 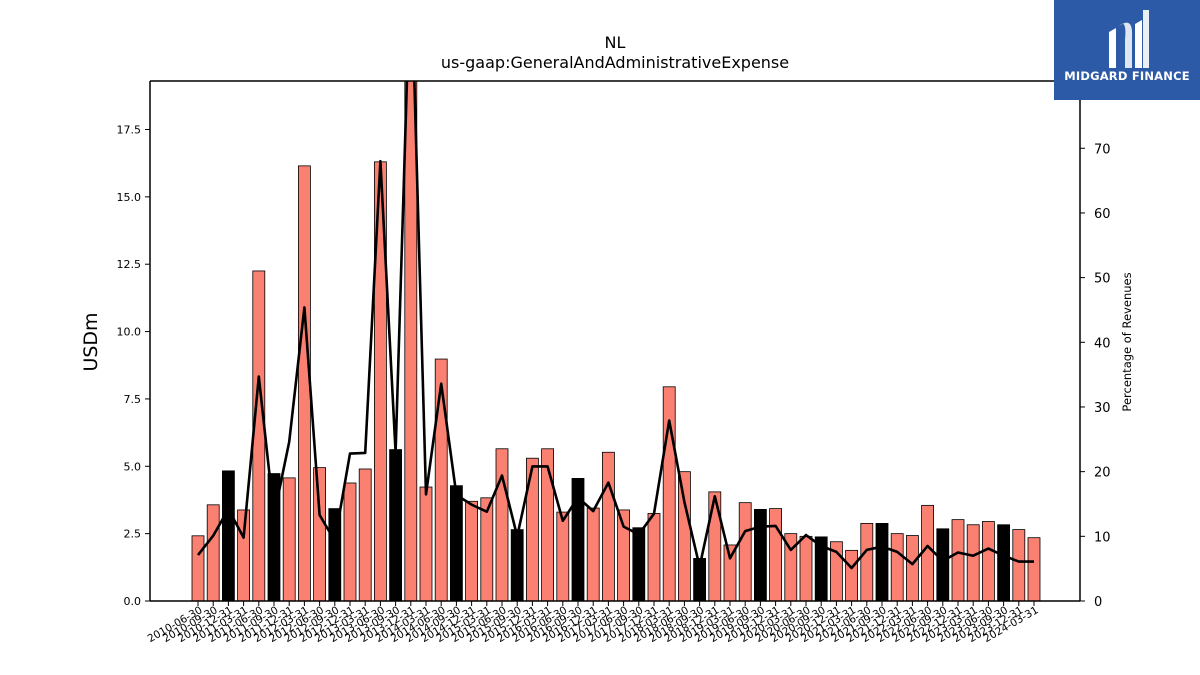 I want to click on y2-tick-label: 60, so click(x=1102, y=214).